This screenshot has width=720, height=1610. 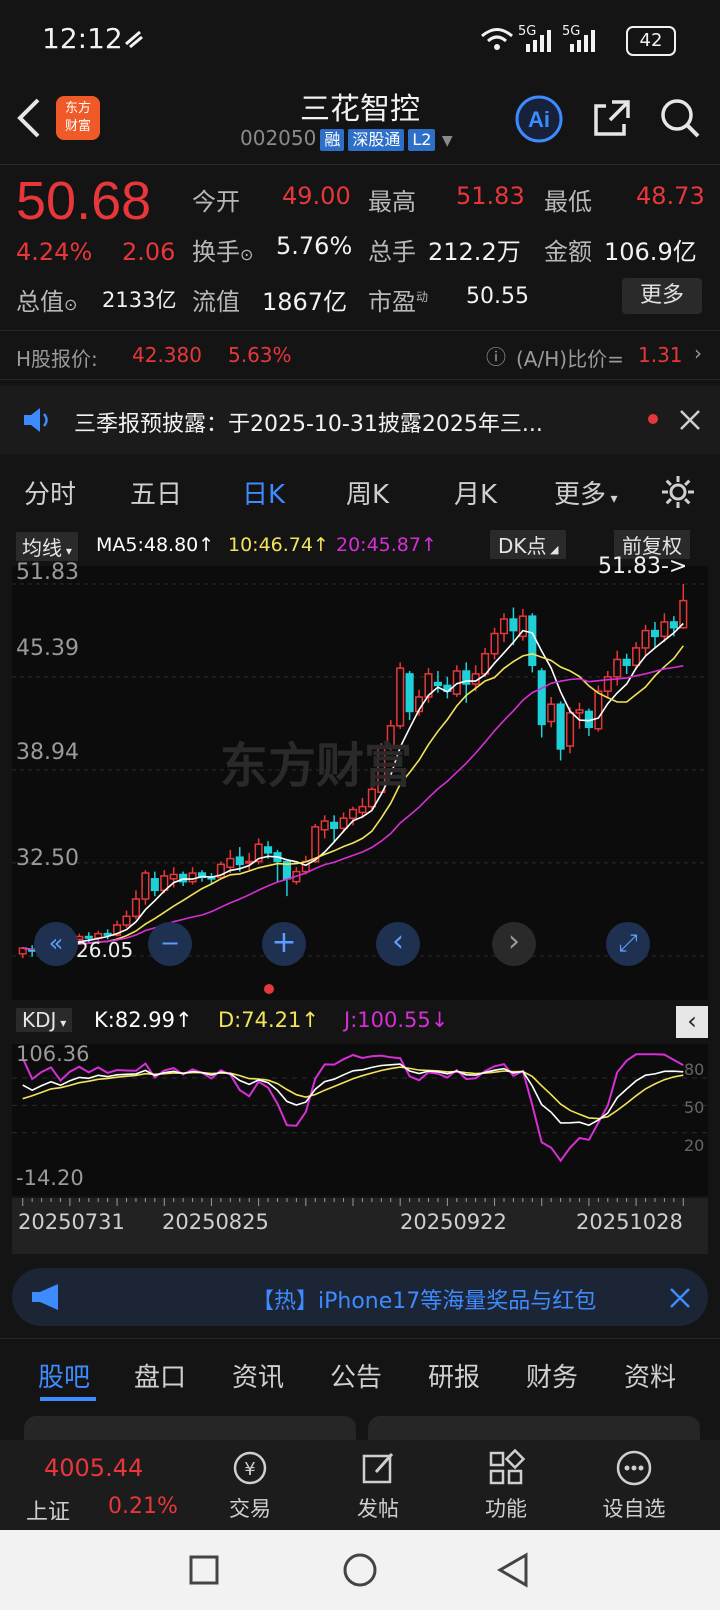 I want to click on close-icon, so click(x=690, y=420).